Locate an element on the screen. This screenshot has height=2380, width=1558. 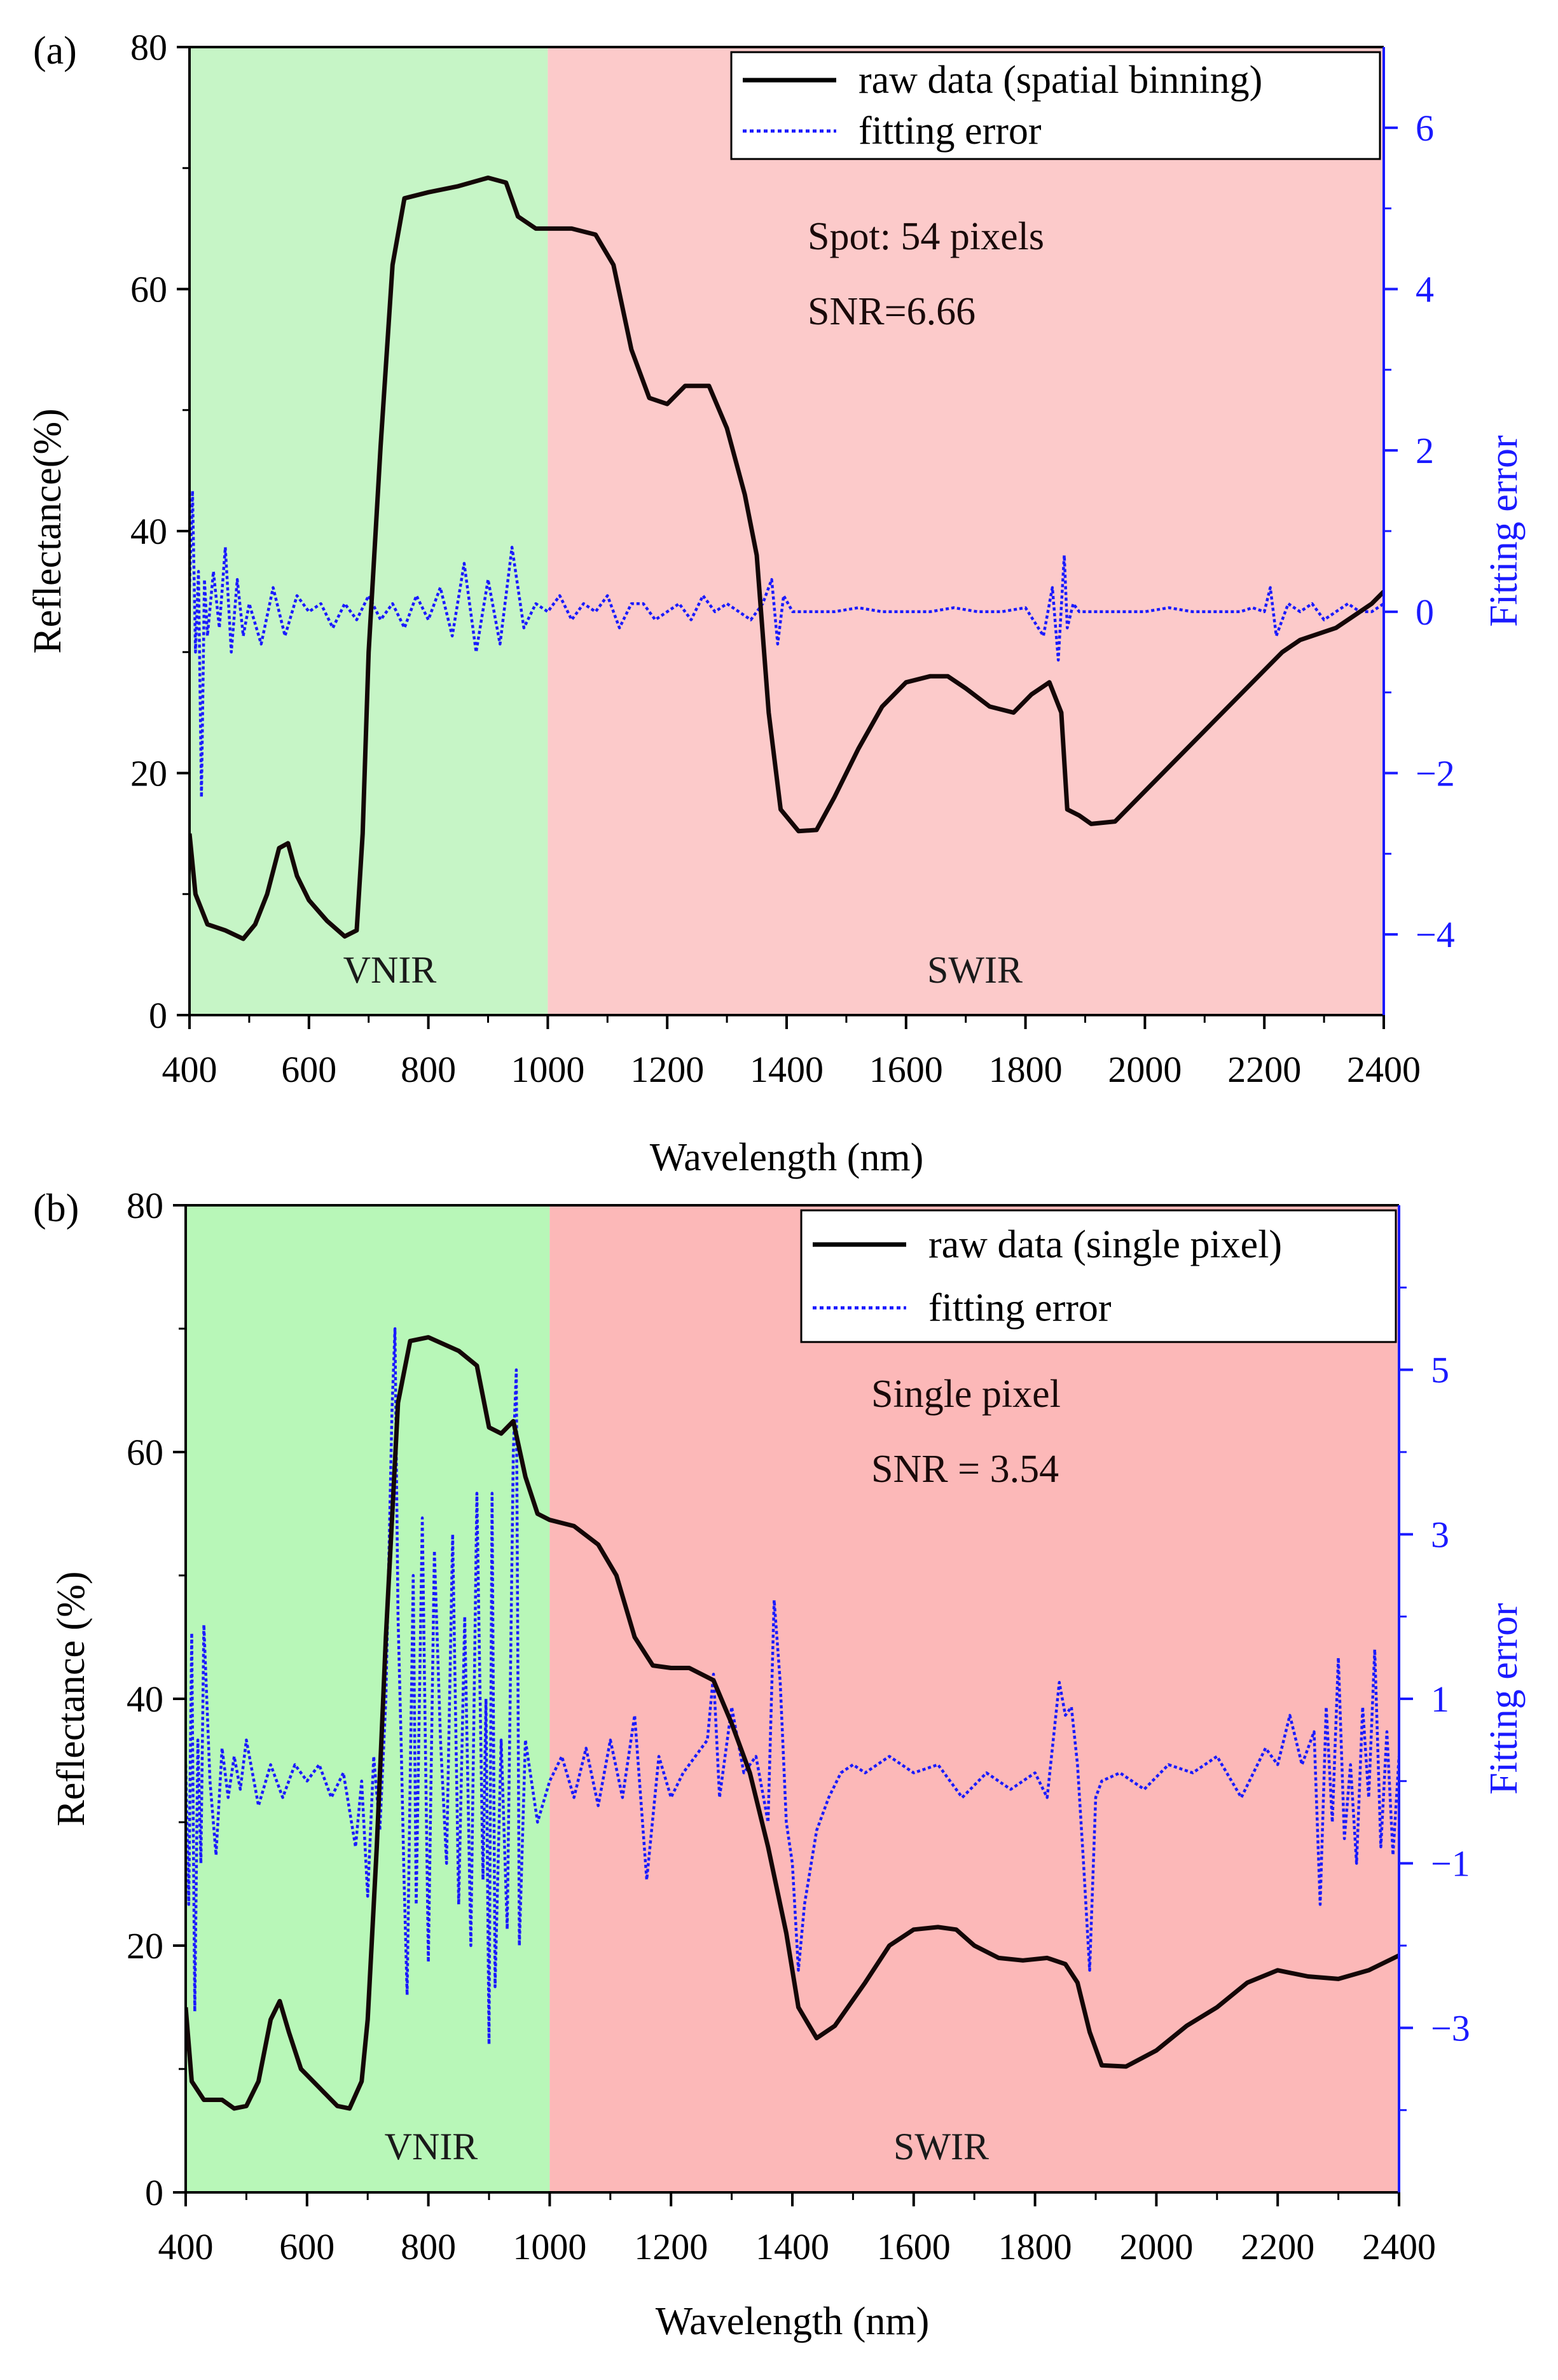
y2-tick-label: 1 is located at coordinates (1440, 1699).